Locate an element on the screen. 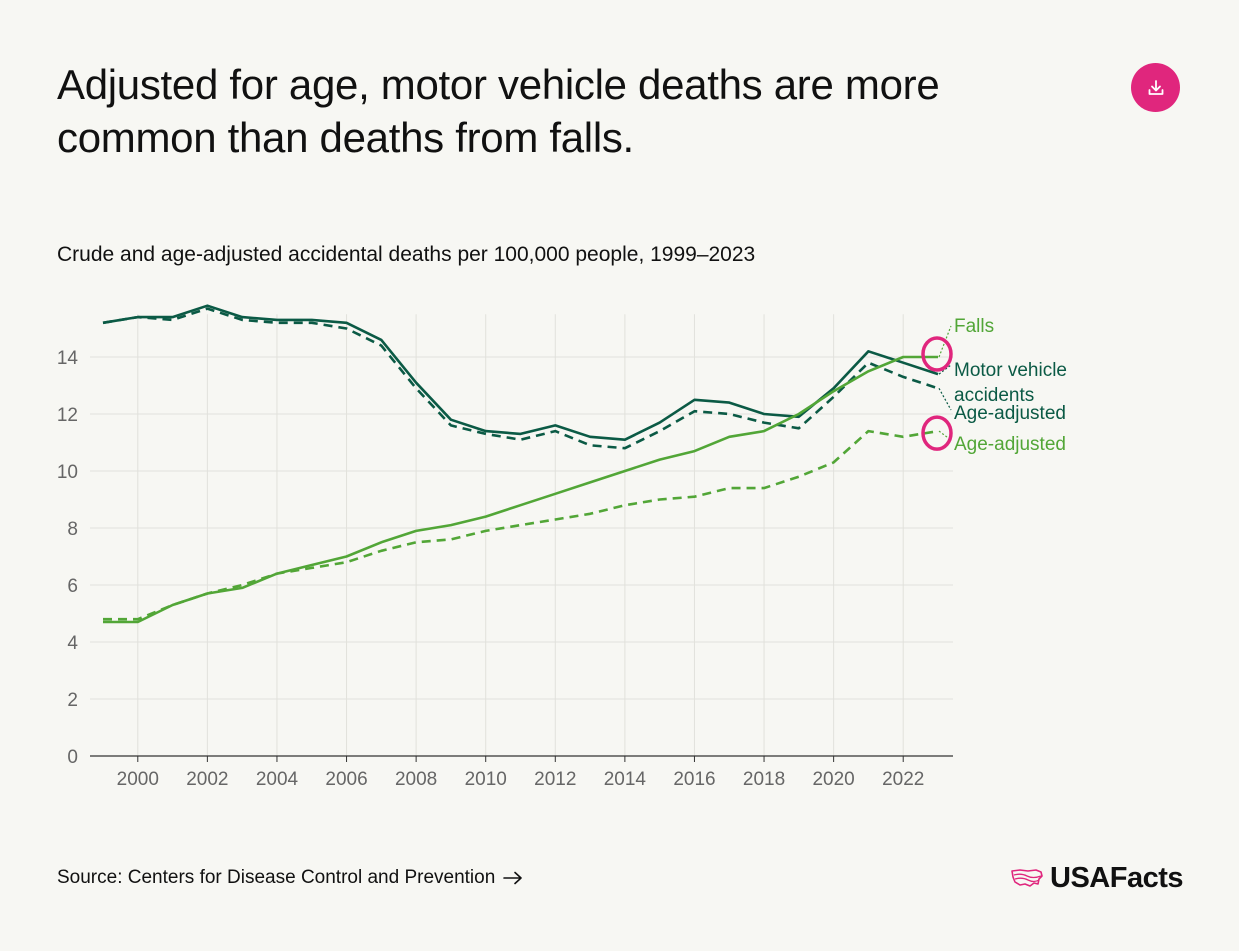 The width and height of the screenshot is (1239, 951). series-motor-vehicle-age-adjusted is located at coordinates (520, 378).